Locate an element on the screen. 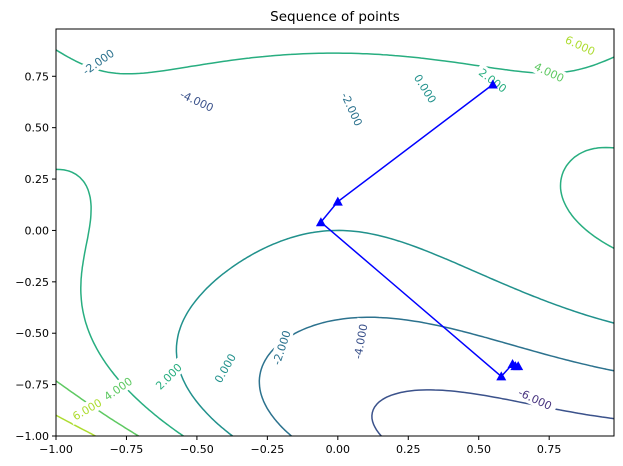 The image size is (623, 466). y-tick-label: 0.50 is located at coordinates (37, 128).